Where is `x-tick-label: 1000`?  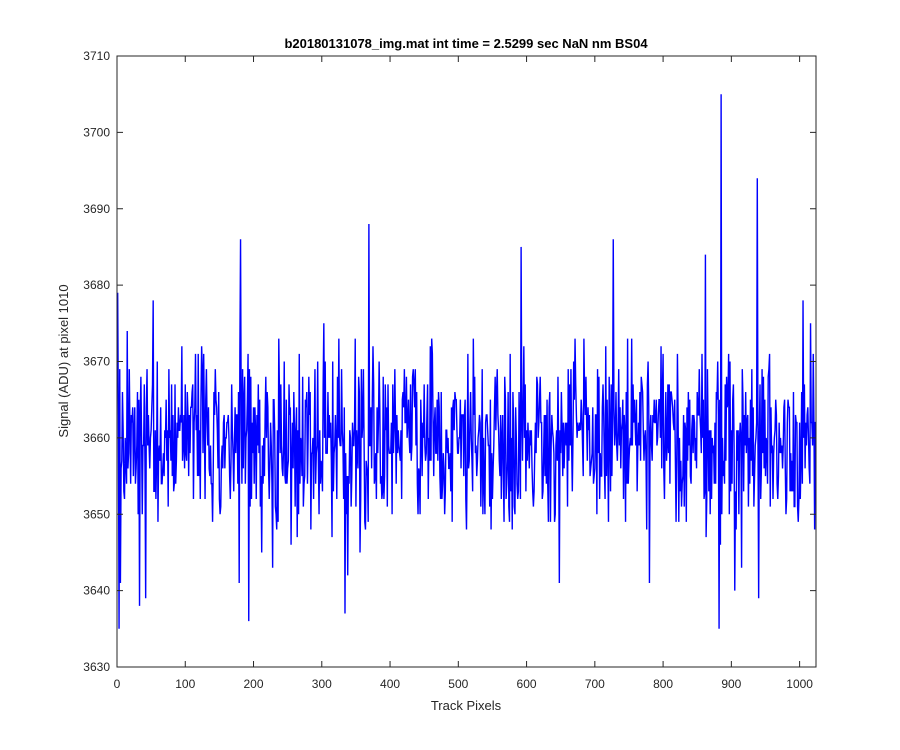 x-tick-label: 1000 is located at coordinates (799, 684).